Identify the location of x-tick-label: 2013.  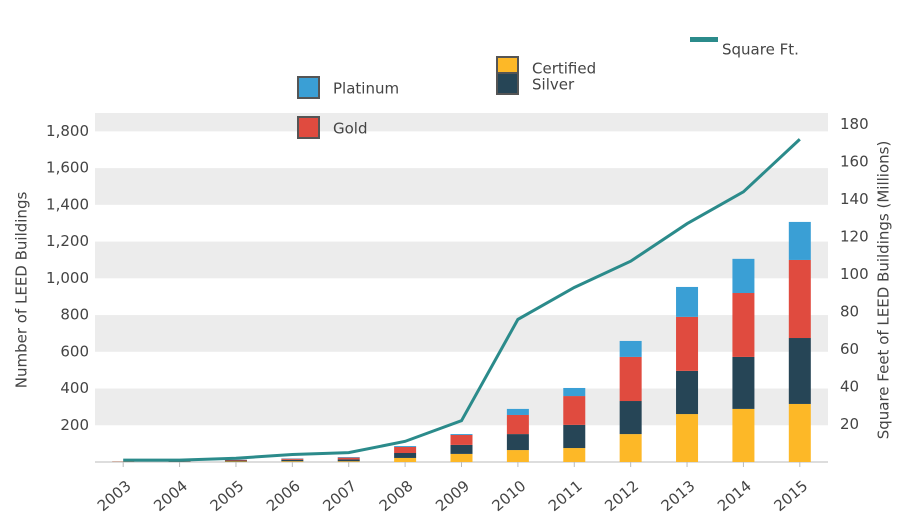
(678, 496).